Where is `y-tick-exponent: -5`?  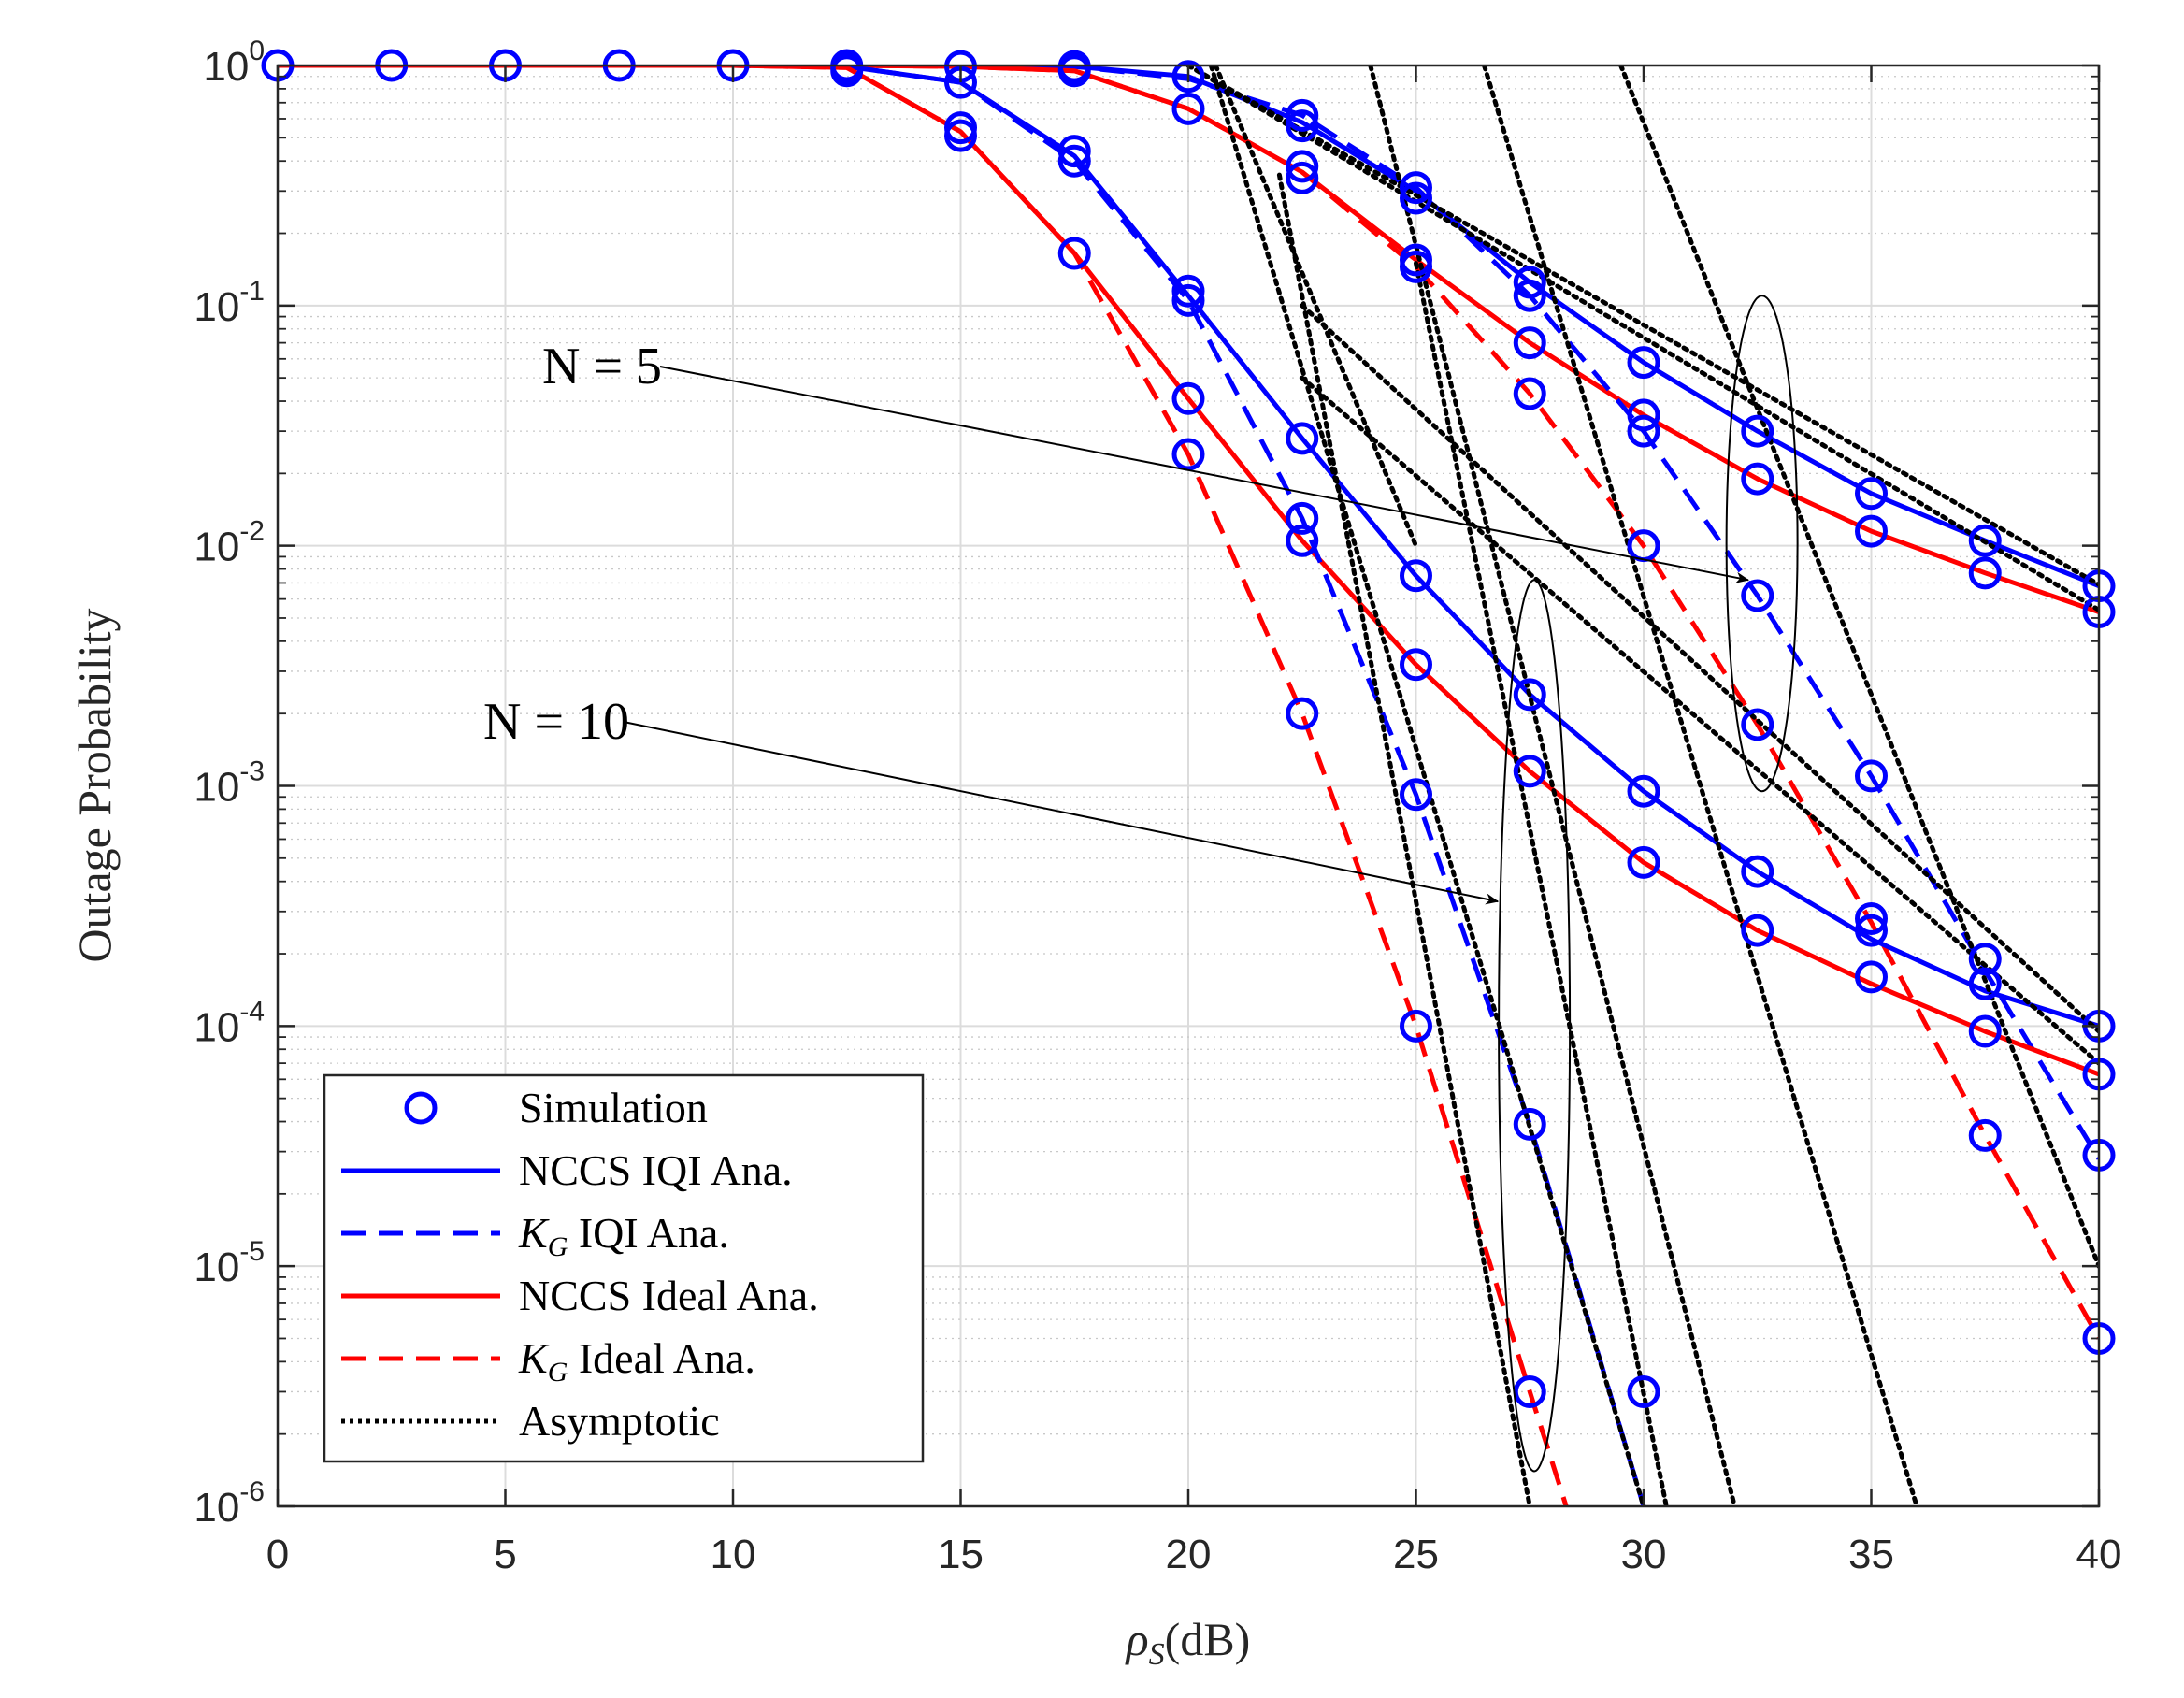 y-tick-exponent: -5 is located at coordinates (252, 1251).